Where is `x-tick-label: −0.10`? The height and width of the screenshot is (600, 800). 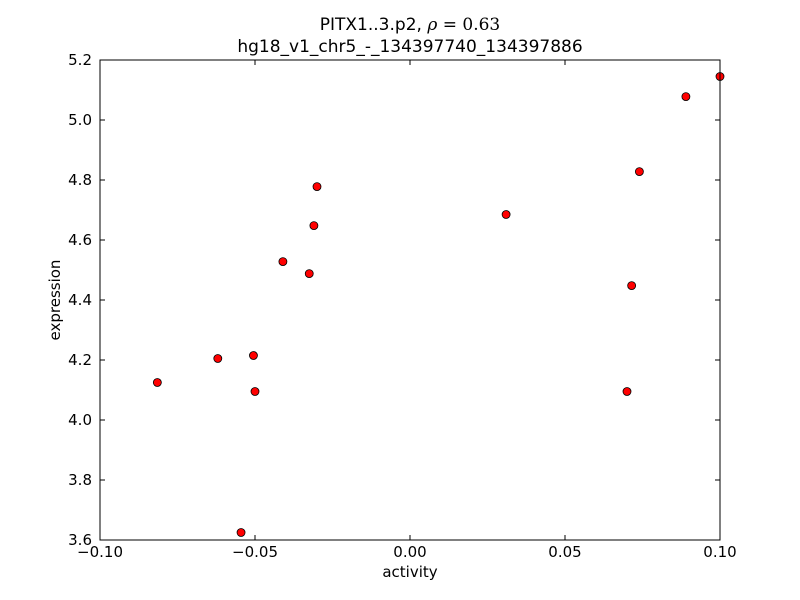
x-tick-label: −0.10 is located at coordinates (100, 552).